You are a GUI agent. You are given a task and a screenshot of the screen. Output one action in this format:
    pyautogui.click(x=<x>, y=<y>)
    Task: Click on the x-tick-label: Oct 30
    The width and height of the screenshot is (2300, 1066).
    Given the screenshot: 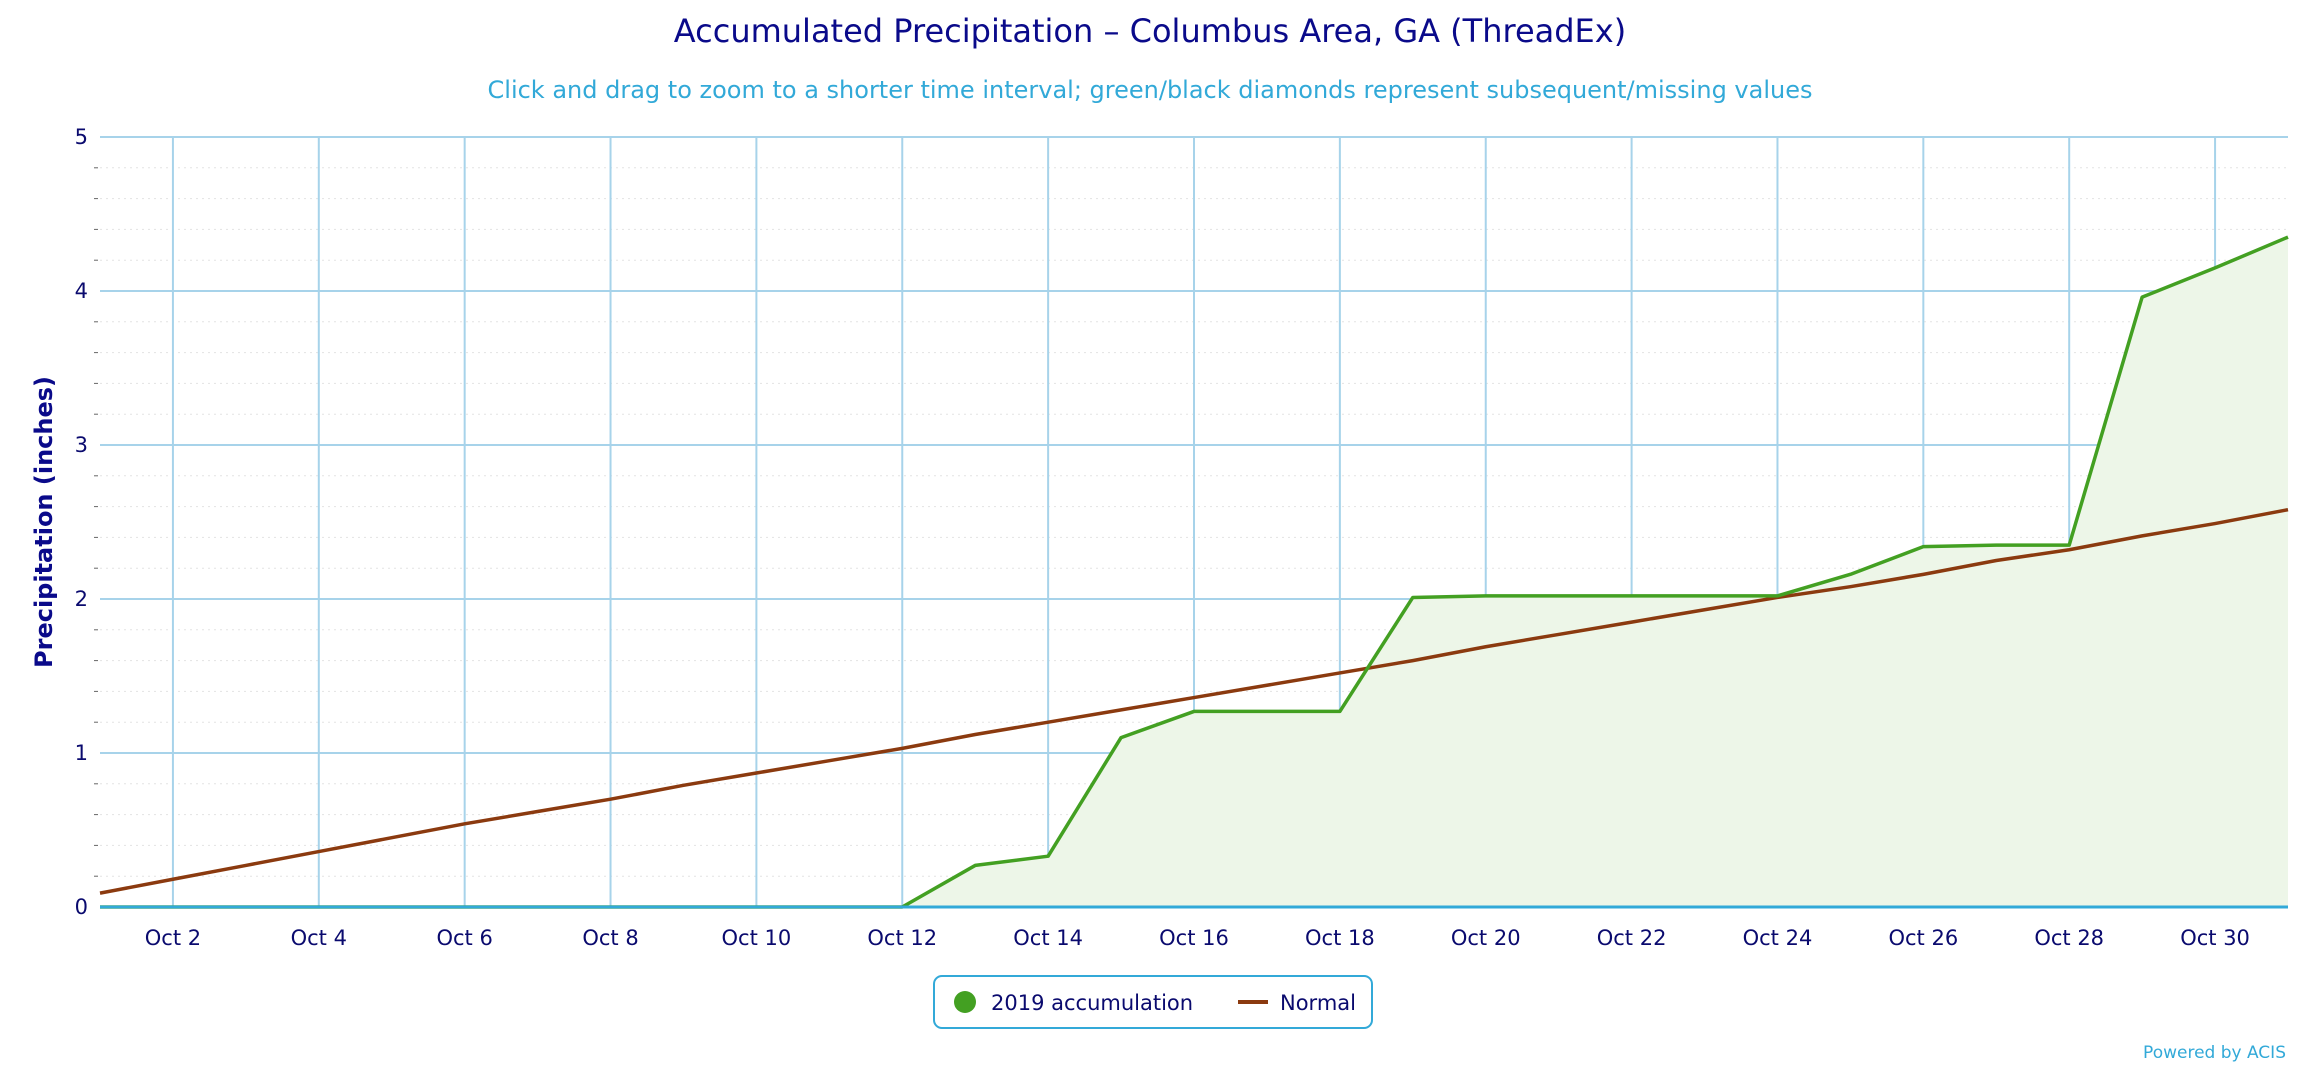 What is the action you would take?
    pyautogui.click(x=2215, y=938)
    